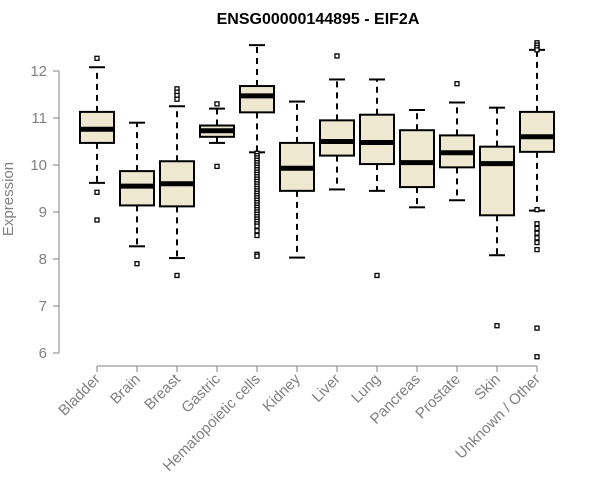 The height and width of the screenshot is (500, 600). Describe the element at coordinates (38, 165) in the screenshot. I see `y-axis-tick-label: 10` at that location.